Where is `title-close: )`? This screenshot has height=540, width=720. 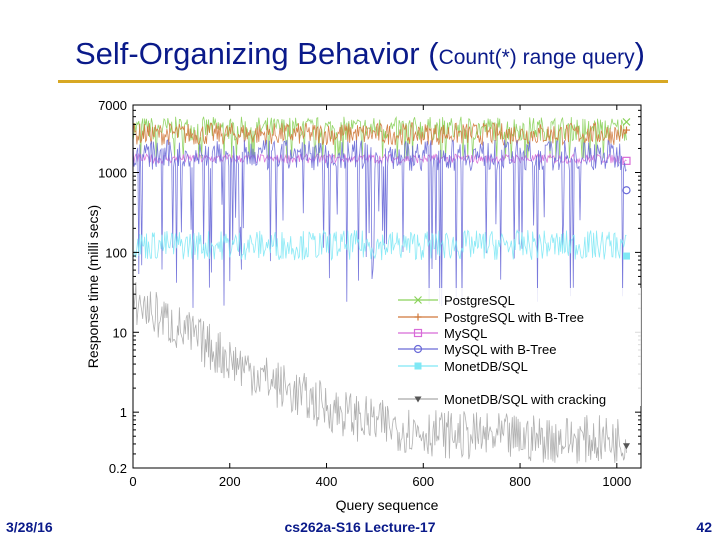 title-close: ) is located at coordinates (639, 53).